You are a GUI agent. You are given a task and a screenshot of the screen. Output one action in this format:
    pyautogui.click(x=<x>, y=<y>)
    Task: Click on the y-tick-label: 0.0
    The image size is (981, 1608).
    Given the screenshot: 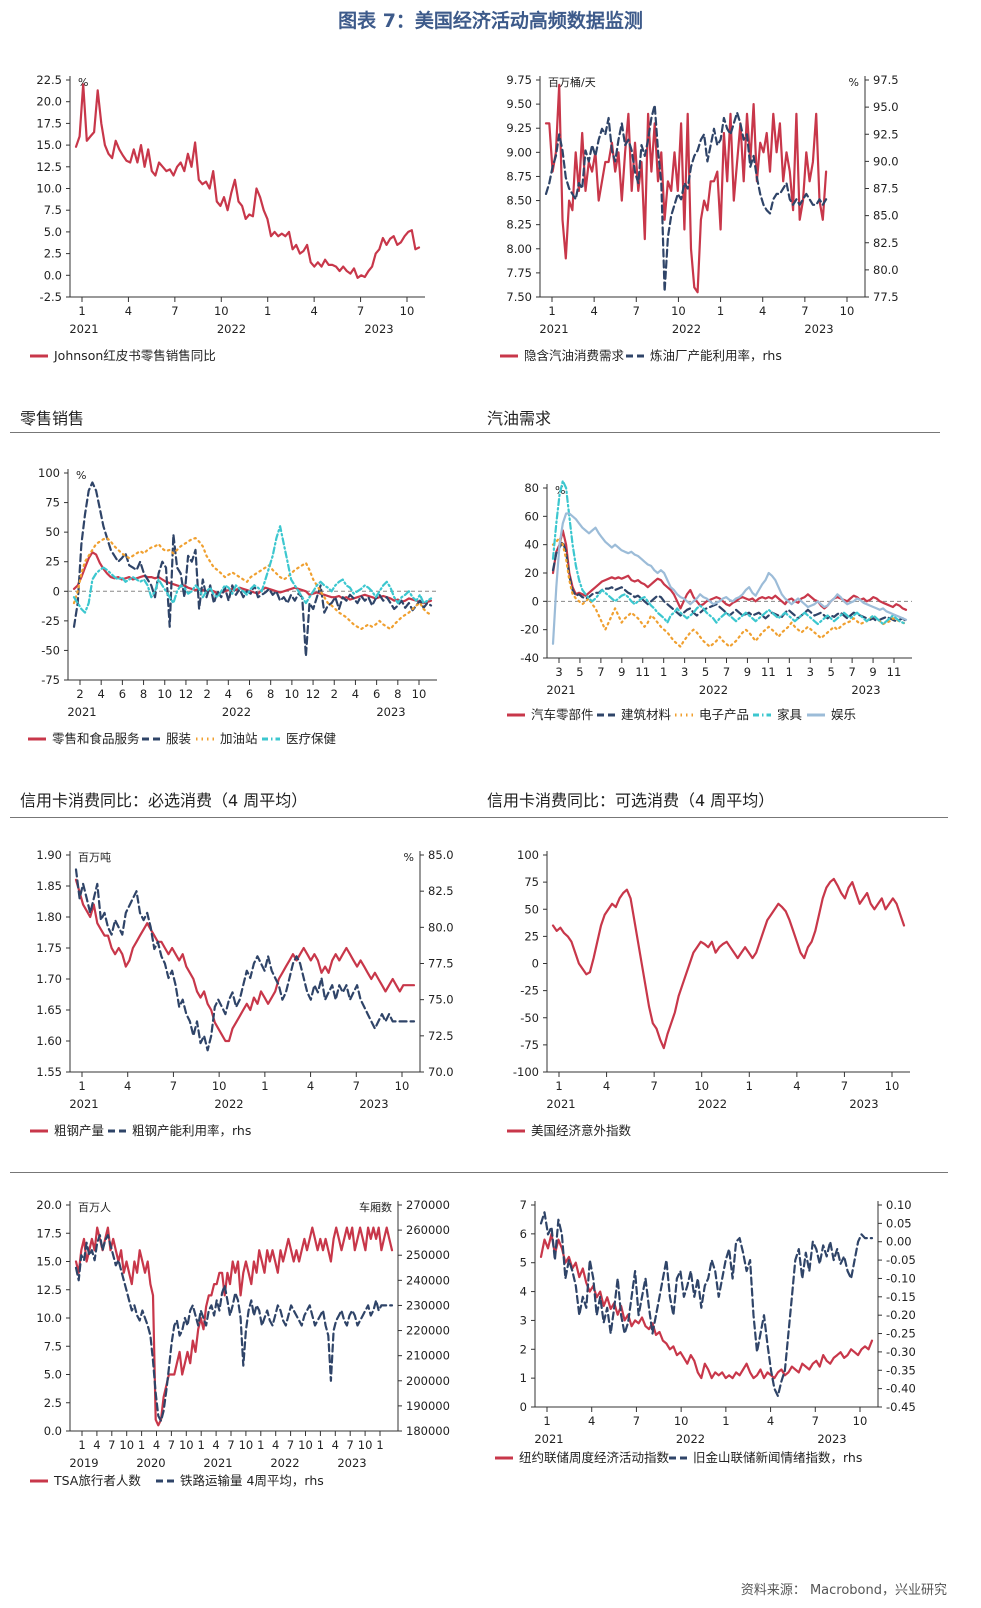 What is the action you would take?
    pyautogui.click(x=53, y=275)
    